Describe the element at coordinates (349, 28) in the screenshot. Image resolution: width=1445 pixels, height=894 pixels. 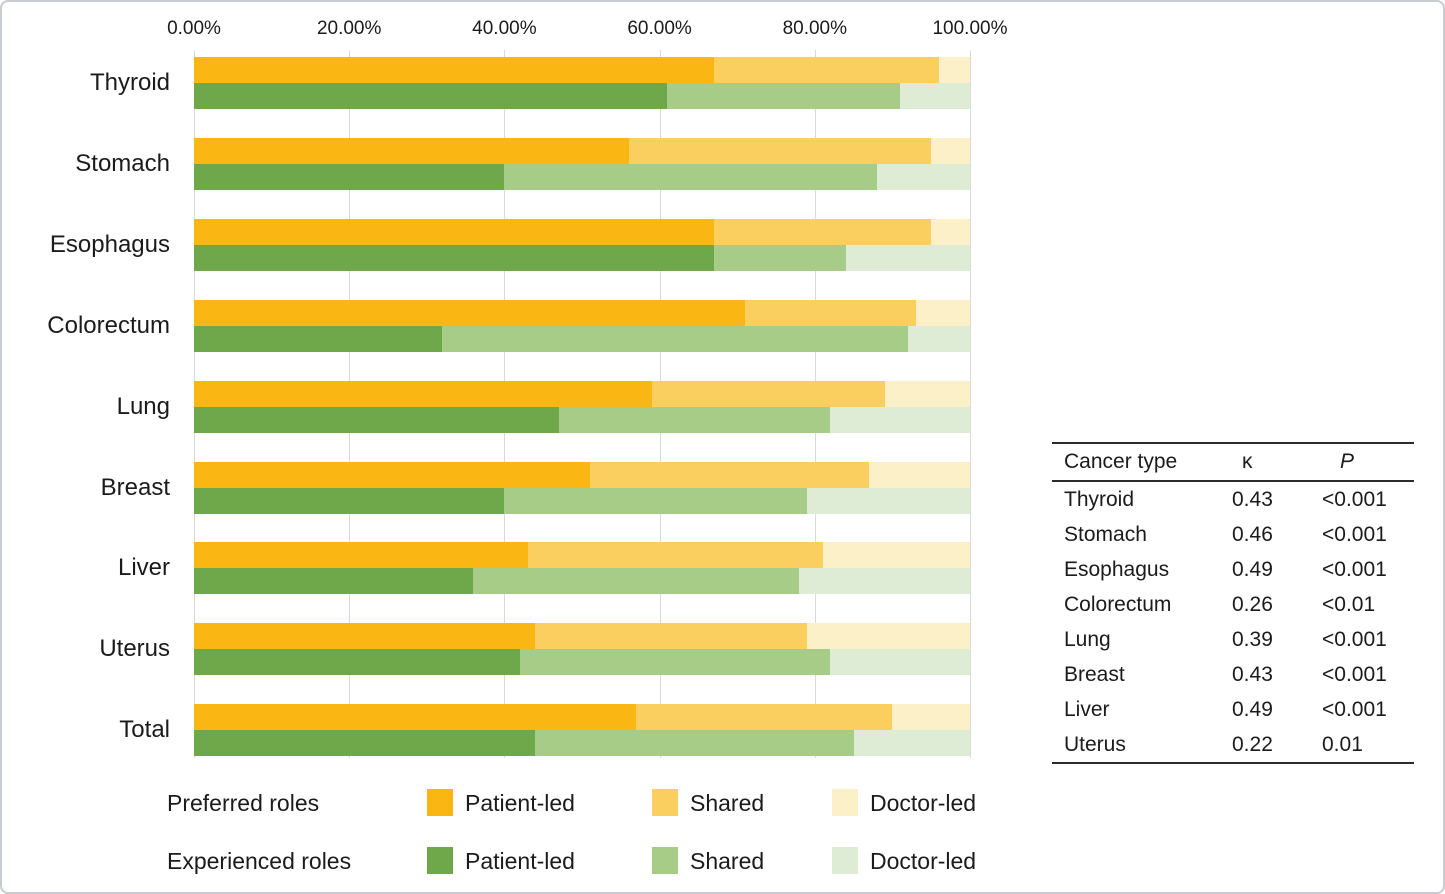
I see `x-axis-tick-label: 20.00%` at that location.